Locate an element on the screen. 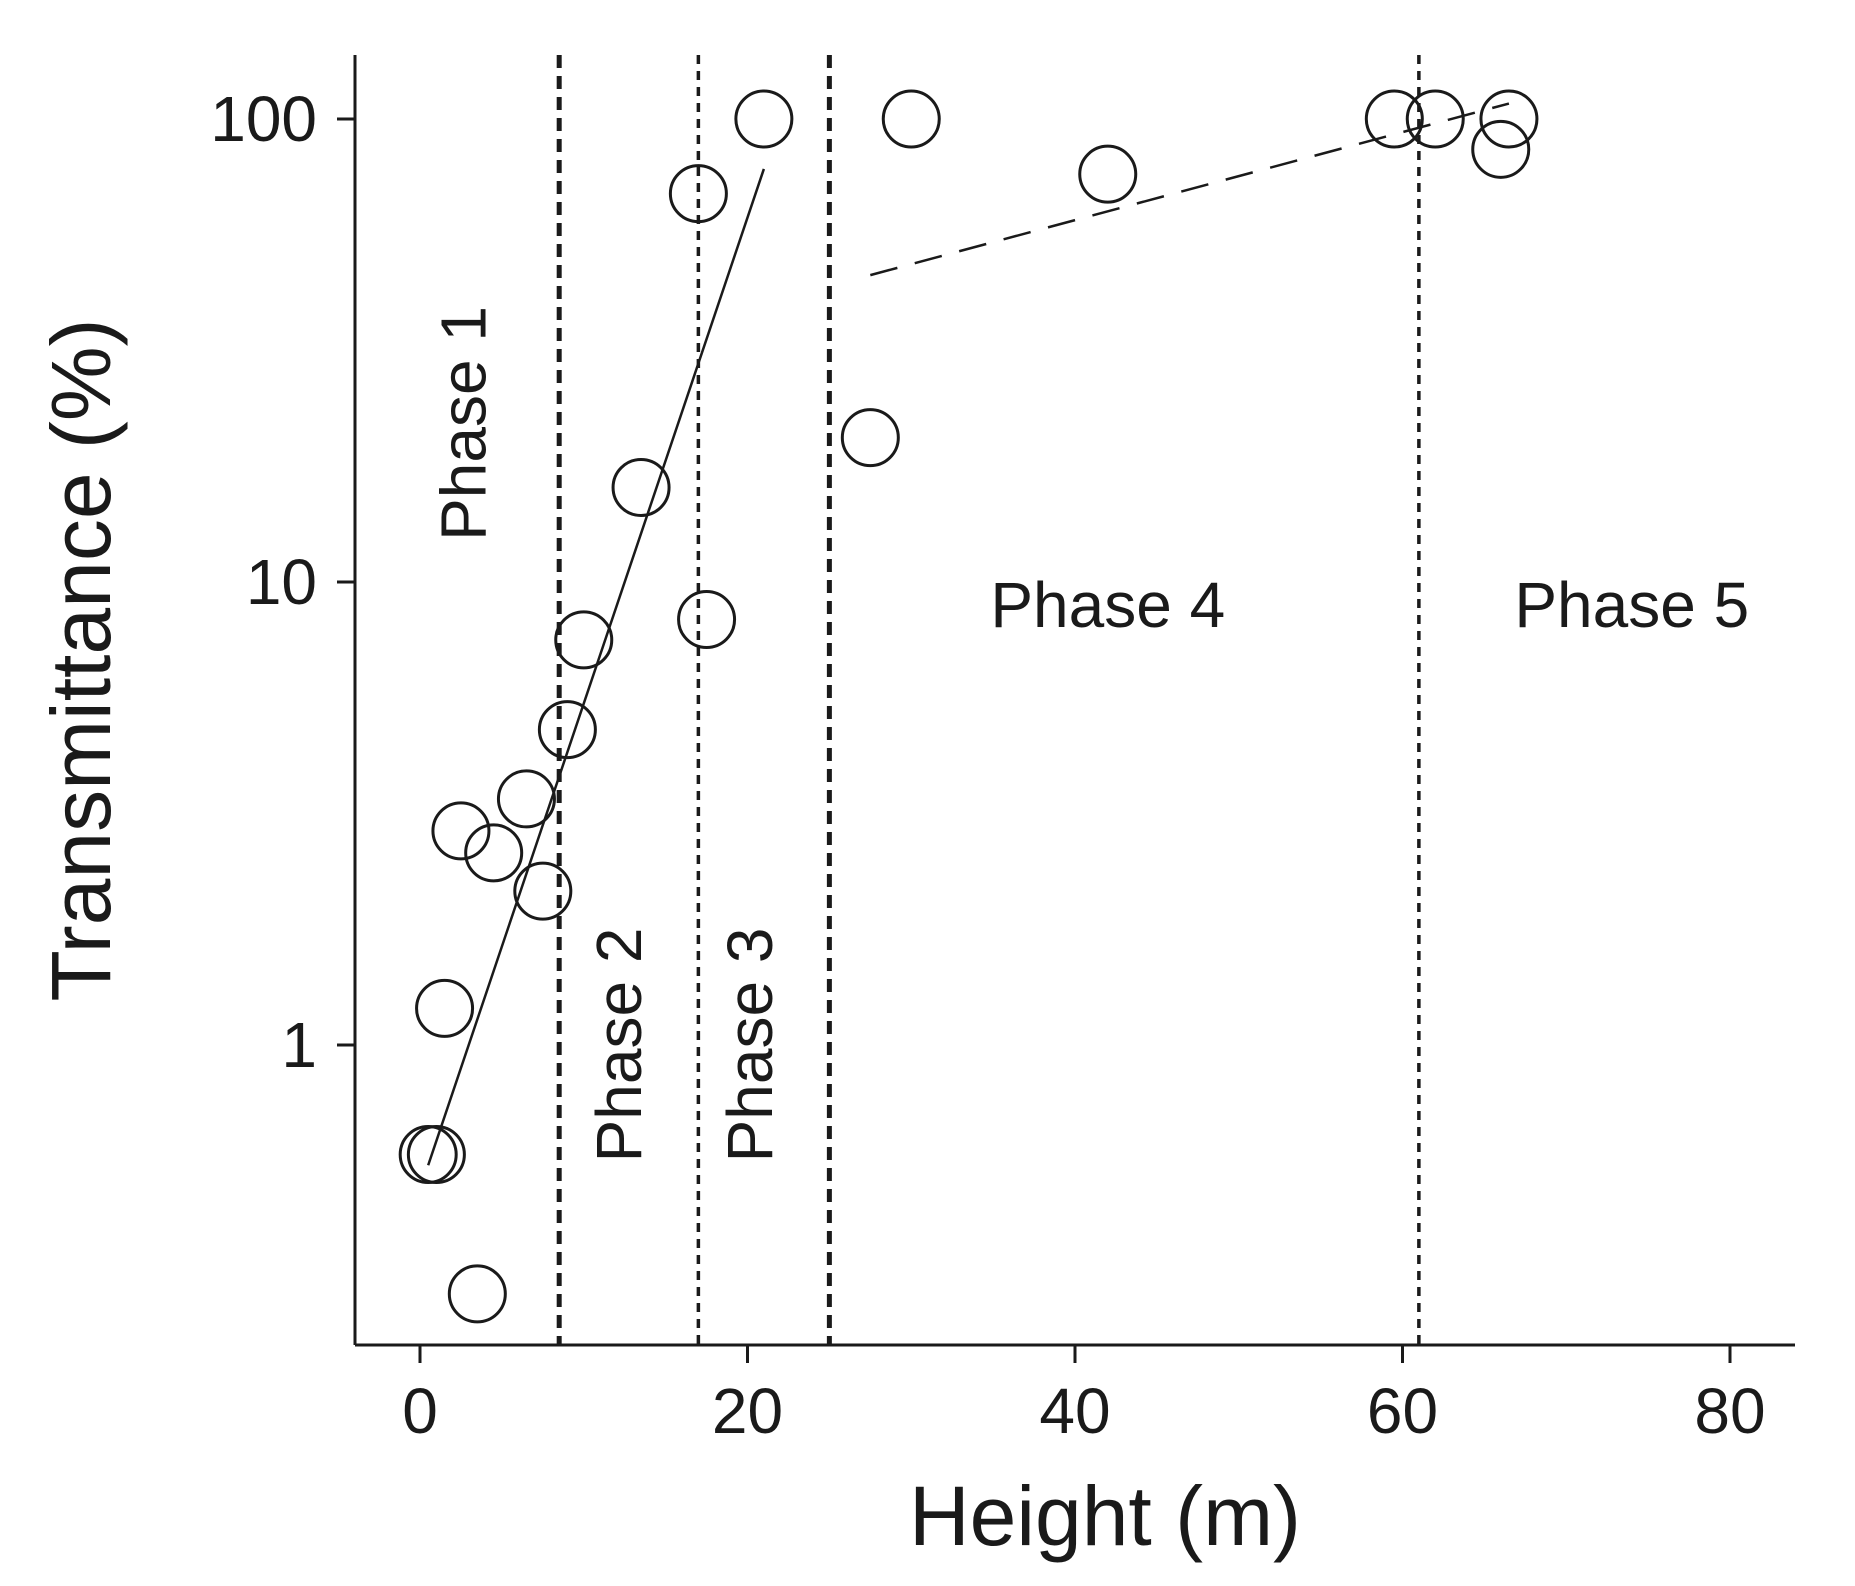 This screenshot has width=1855, height=1586. fit-line-solid is located at coordinates (596, 667).